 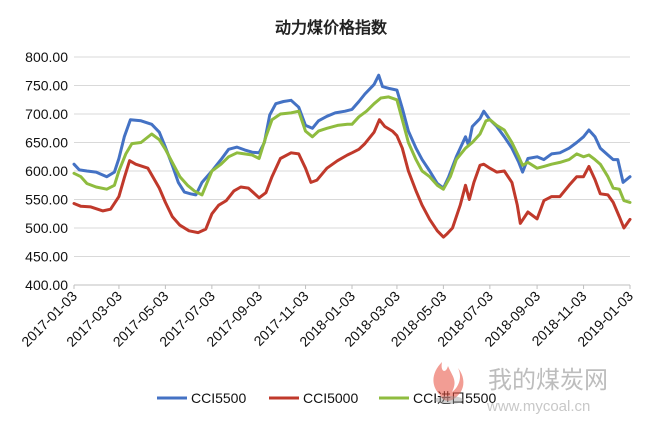 What do you see at coordinates (46, 114) in the screenshot?
I see `y-tick-label: 700.00` at bounding box center [46, 114].